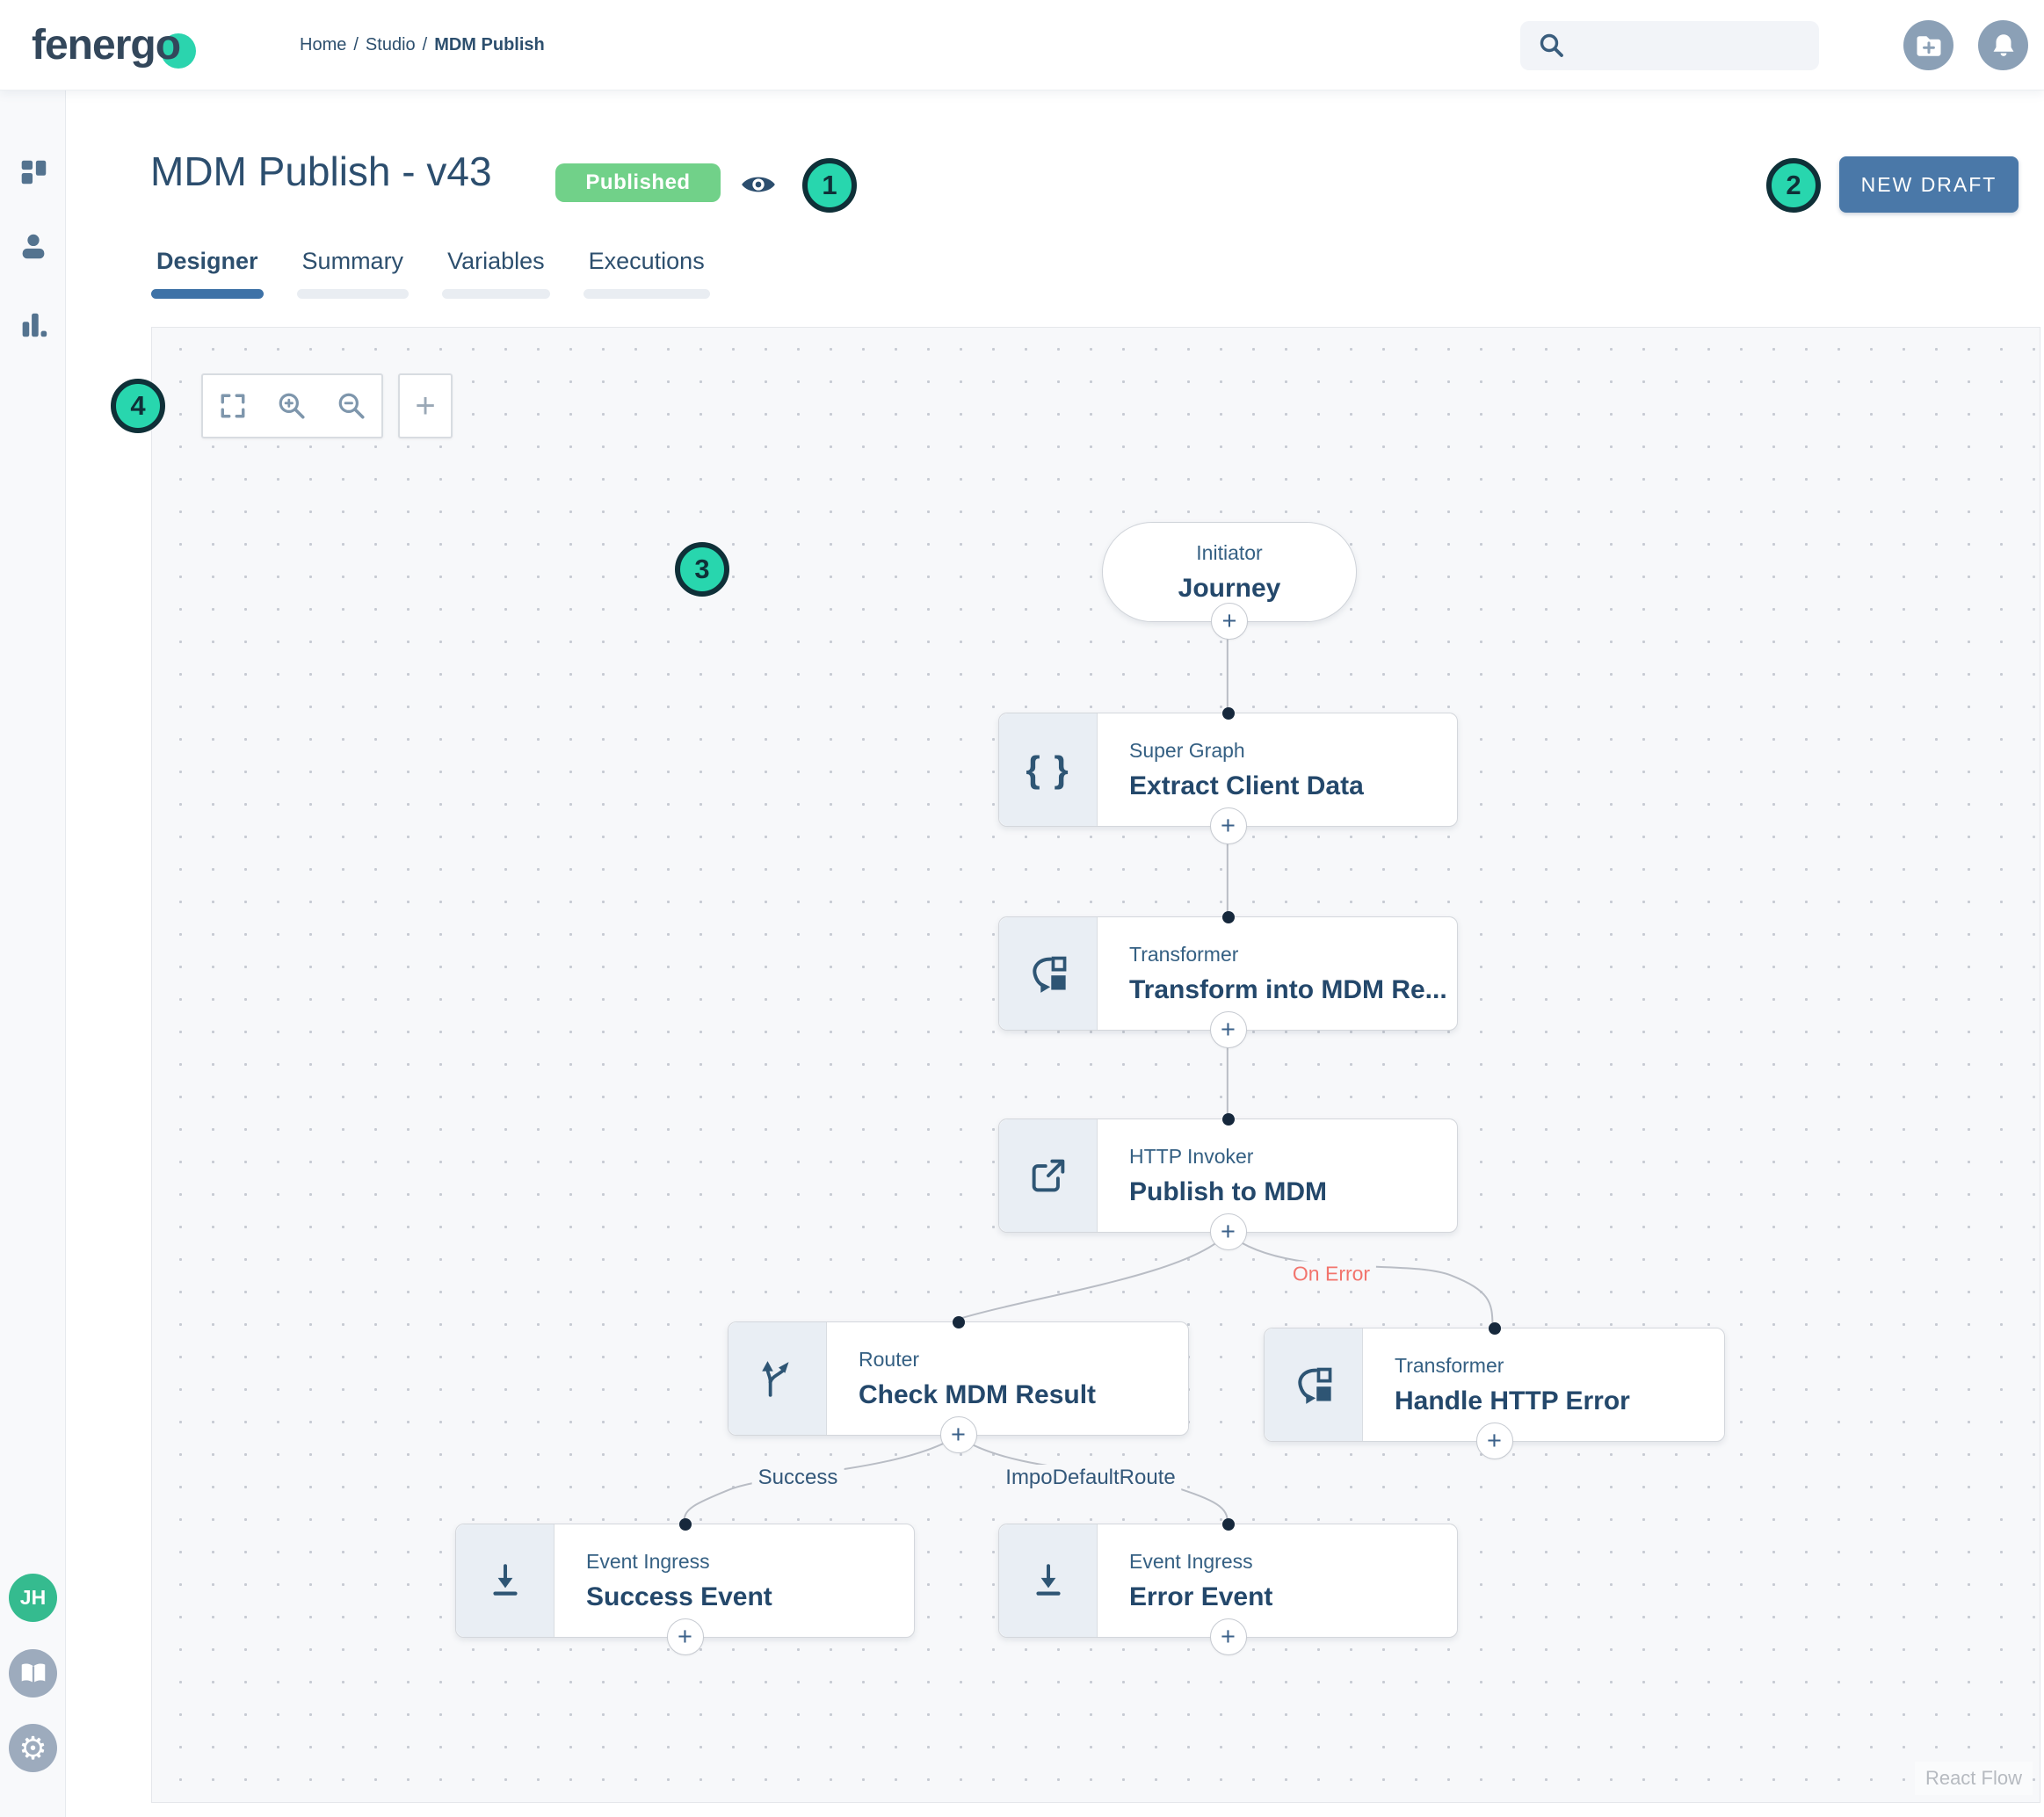 Image resolution: width=2044 pixels, height=1817 pixels. I want to click on flow-node-success-event: Event Ingress Success Event +, so click(685, 1586).